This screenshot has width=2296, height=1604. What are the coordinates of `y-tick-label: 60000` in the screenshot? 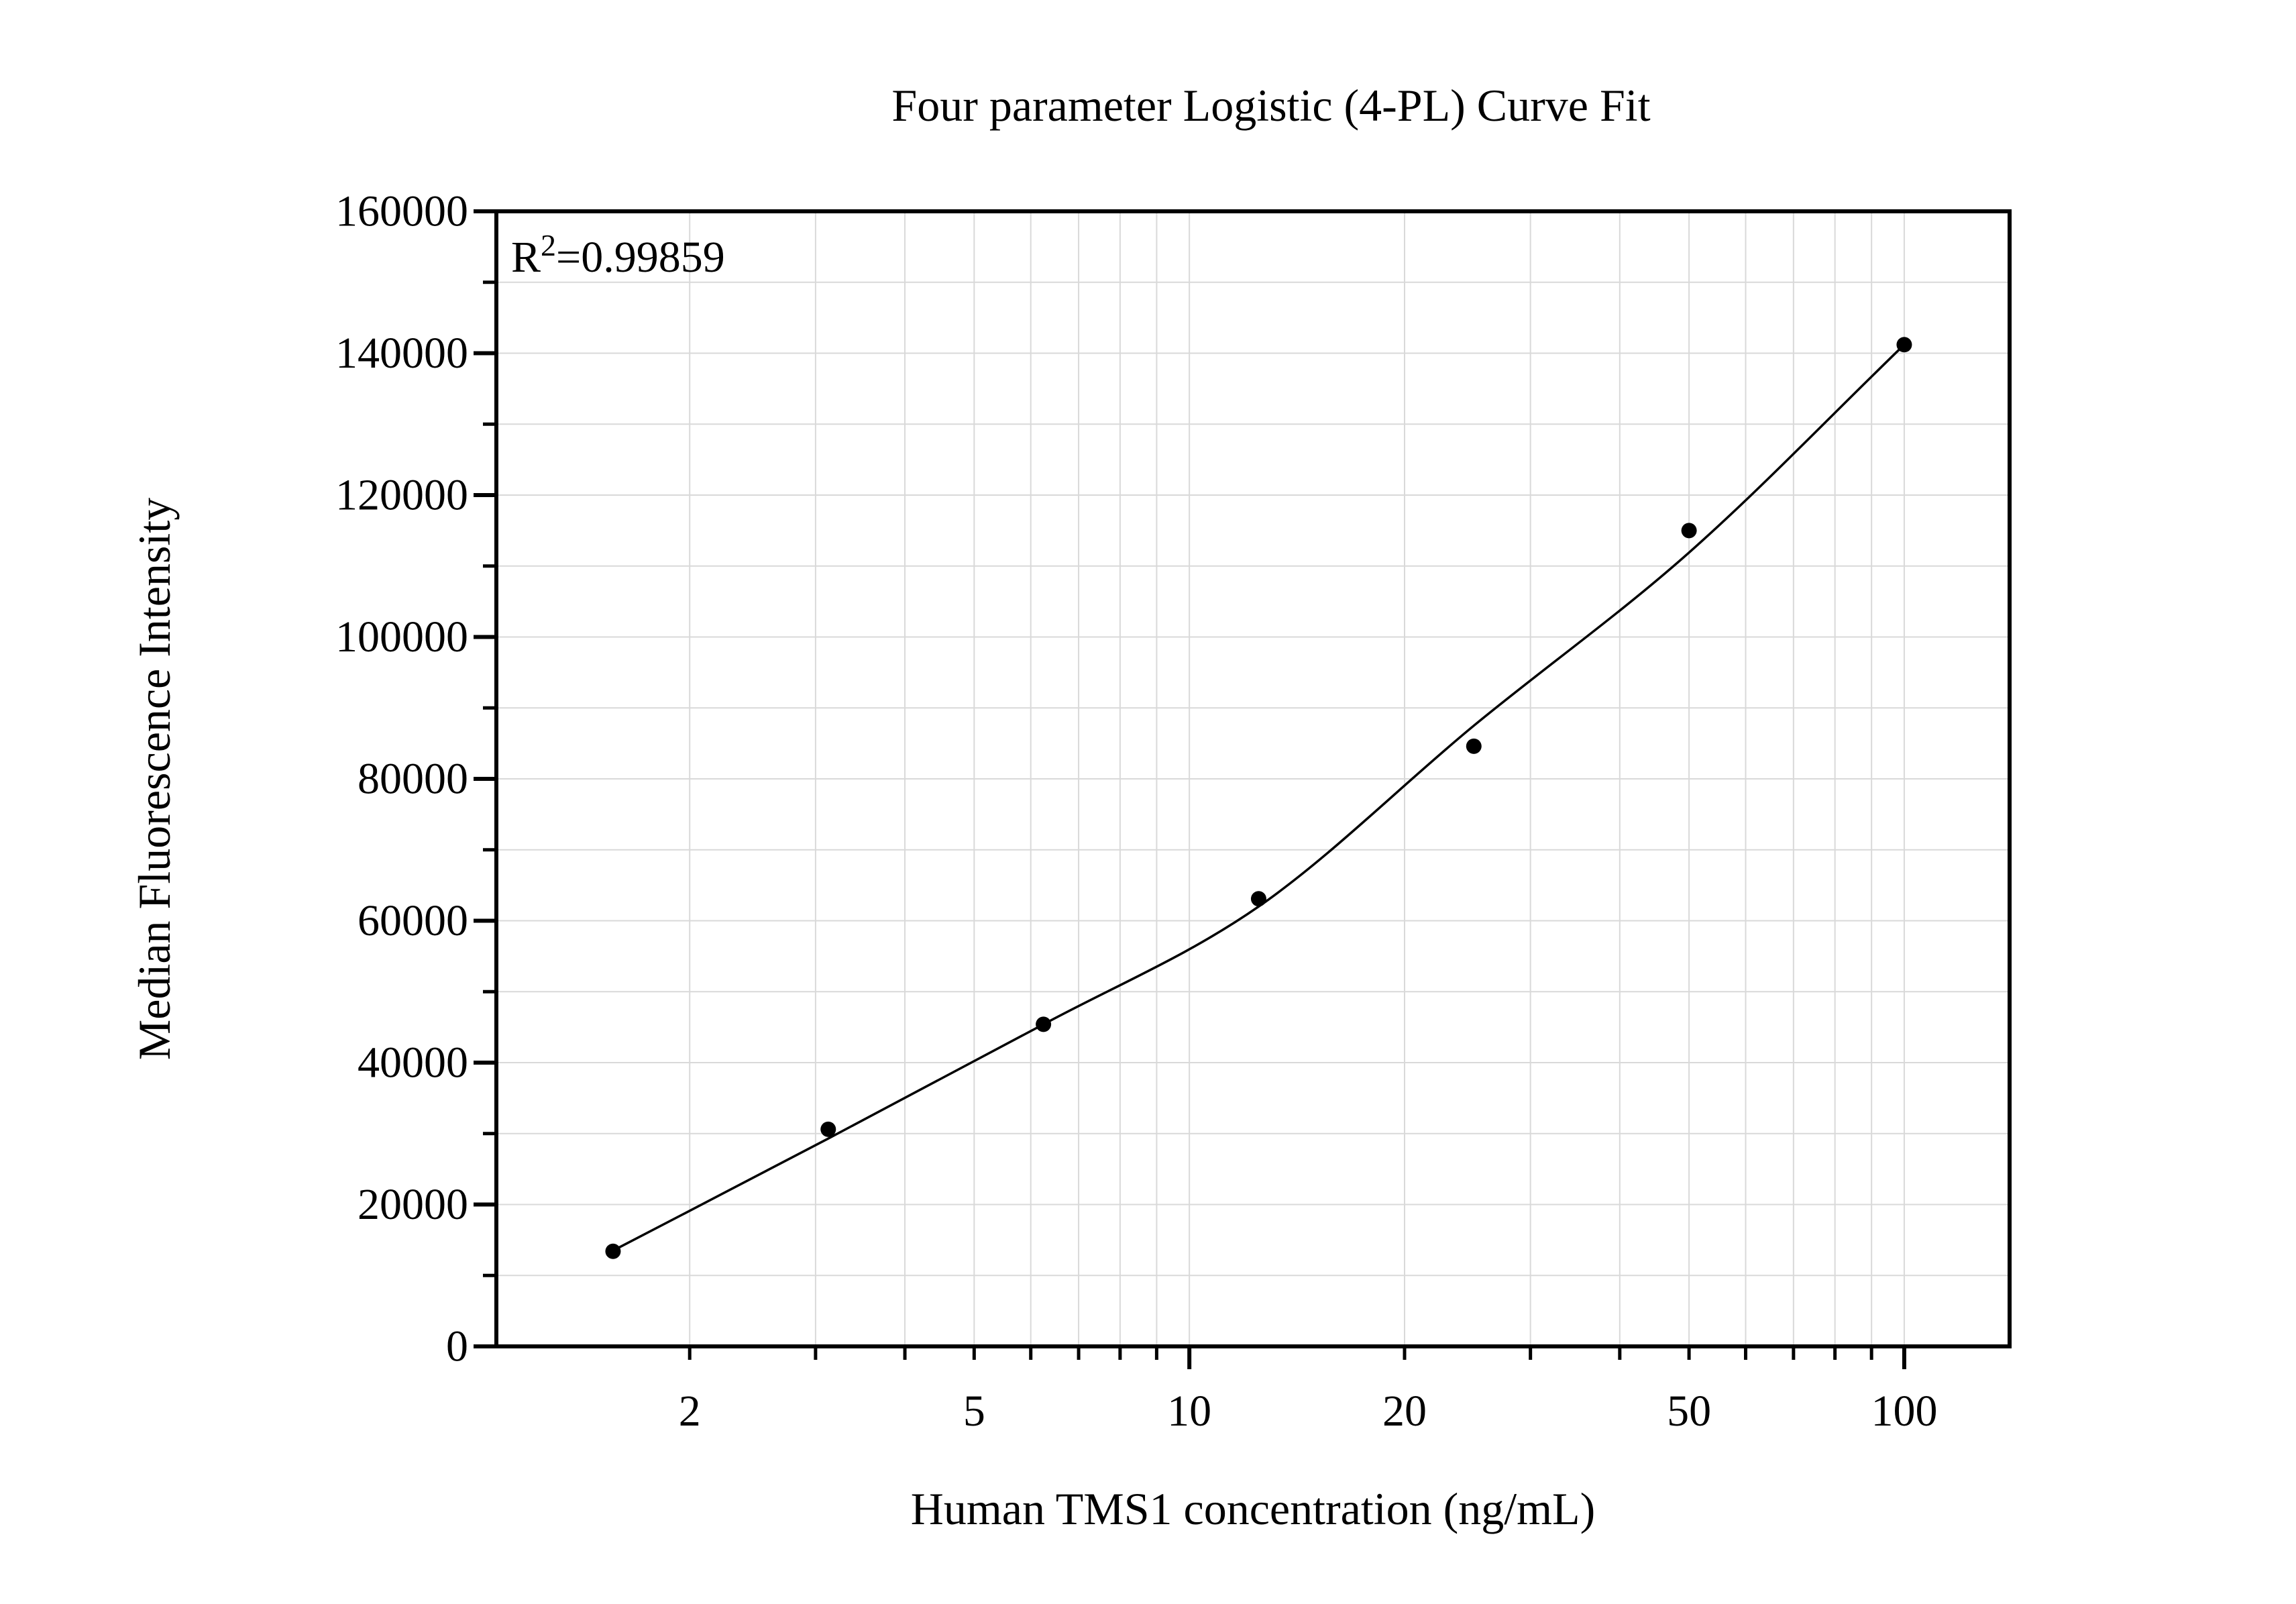 It's located at (413, 920).